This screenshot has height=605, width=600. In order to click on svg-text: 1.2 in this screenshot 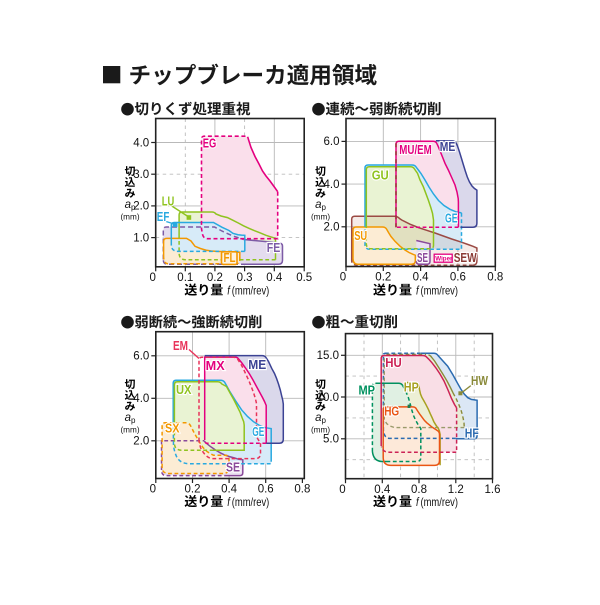, I will do `click(456, 490)`.